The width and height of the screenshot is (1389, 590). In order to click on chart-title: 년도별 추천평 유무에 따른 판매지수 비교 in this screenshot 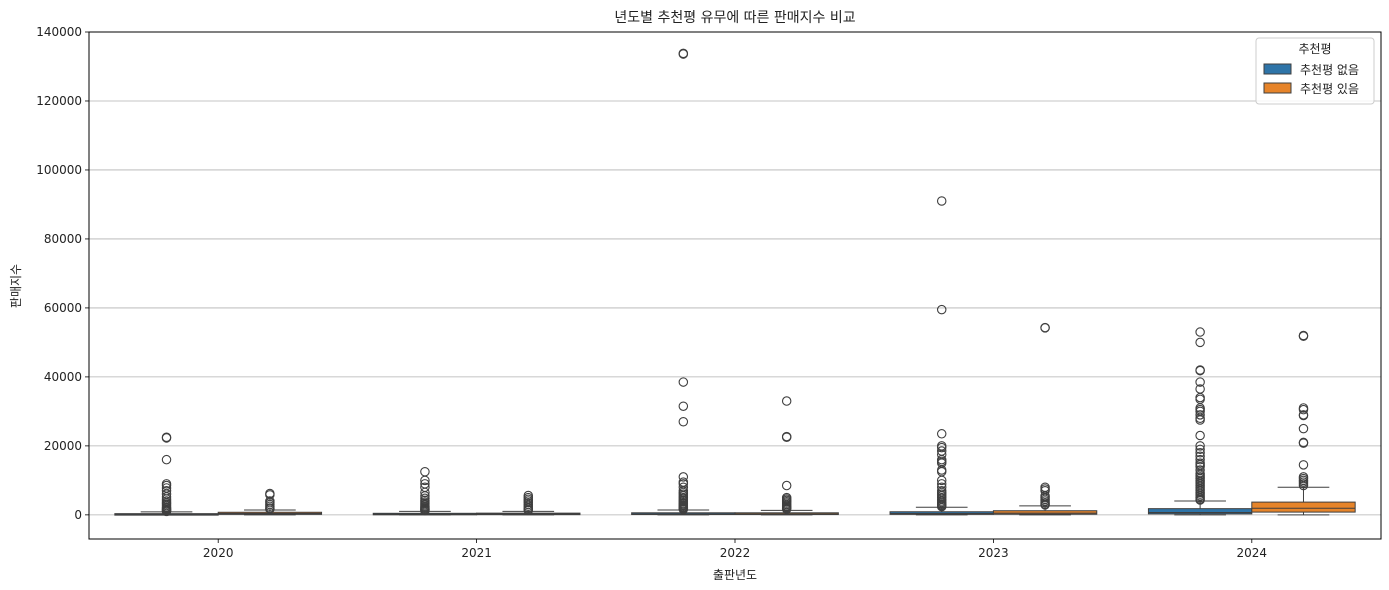, I will do `click(734, 18)`.